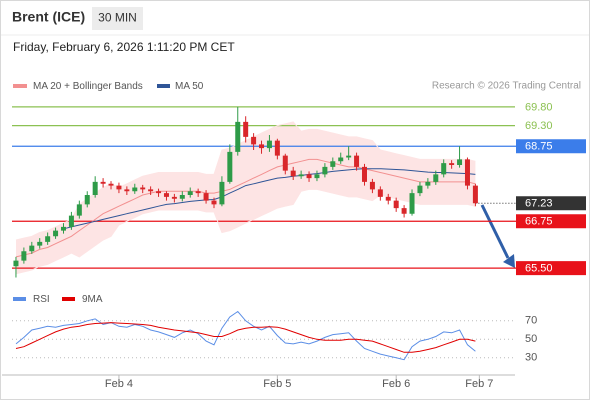 The image size is (590, 400). Describe the element at coordinates (539, 222) in the screenshot. I see `level-label: 66.75` at that location.